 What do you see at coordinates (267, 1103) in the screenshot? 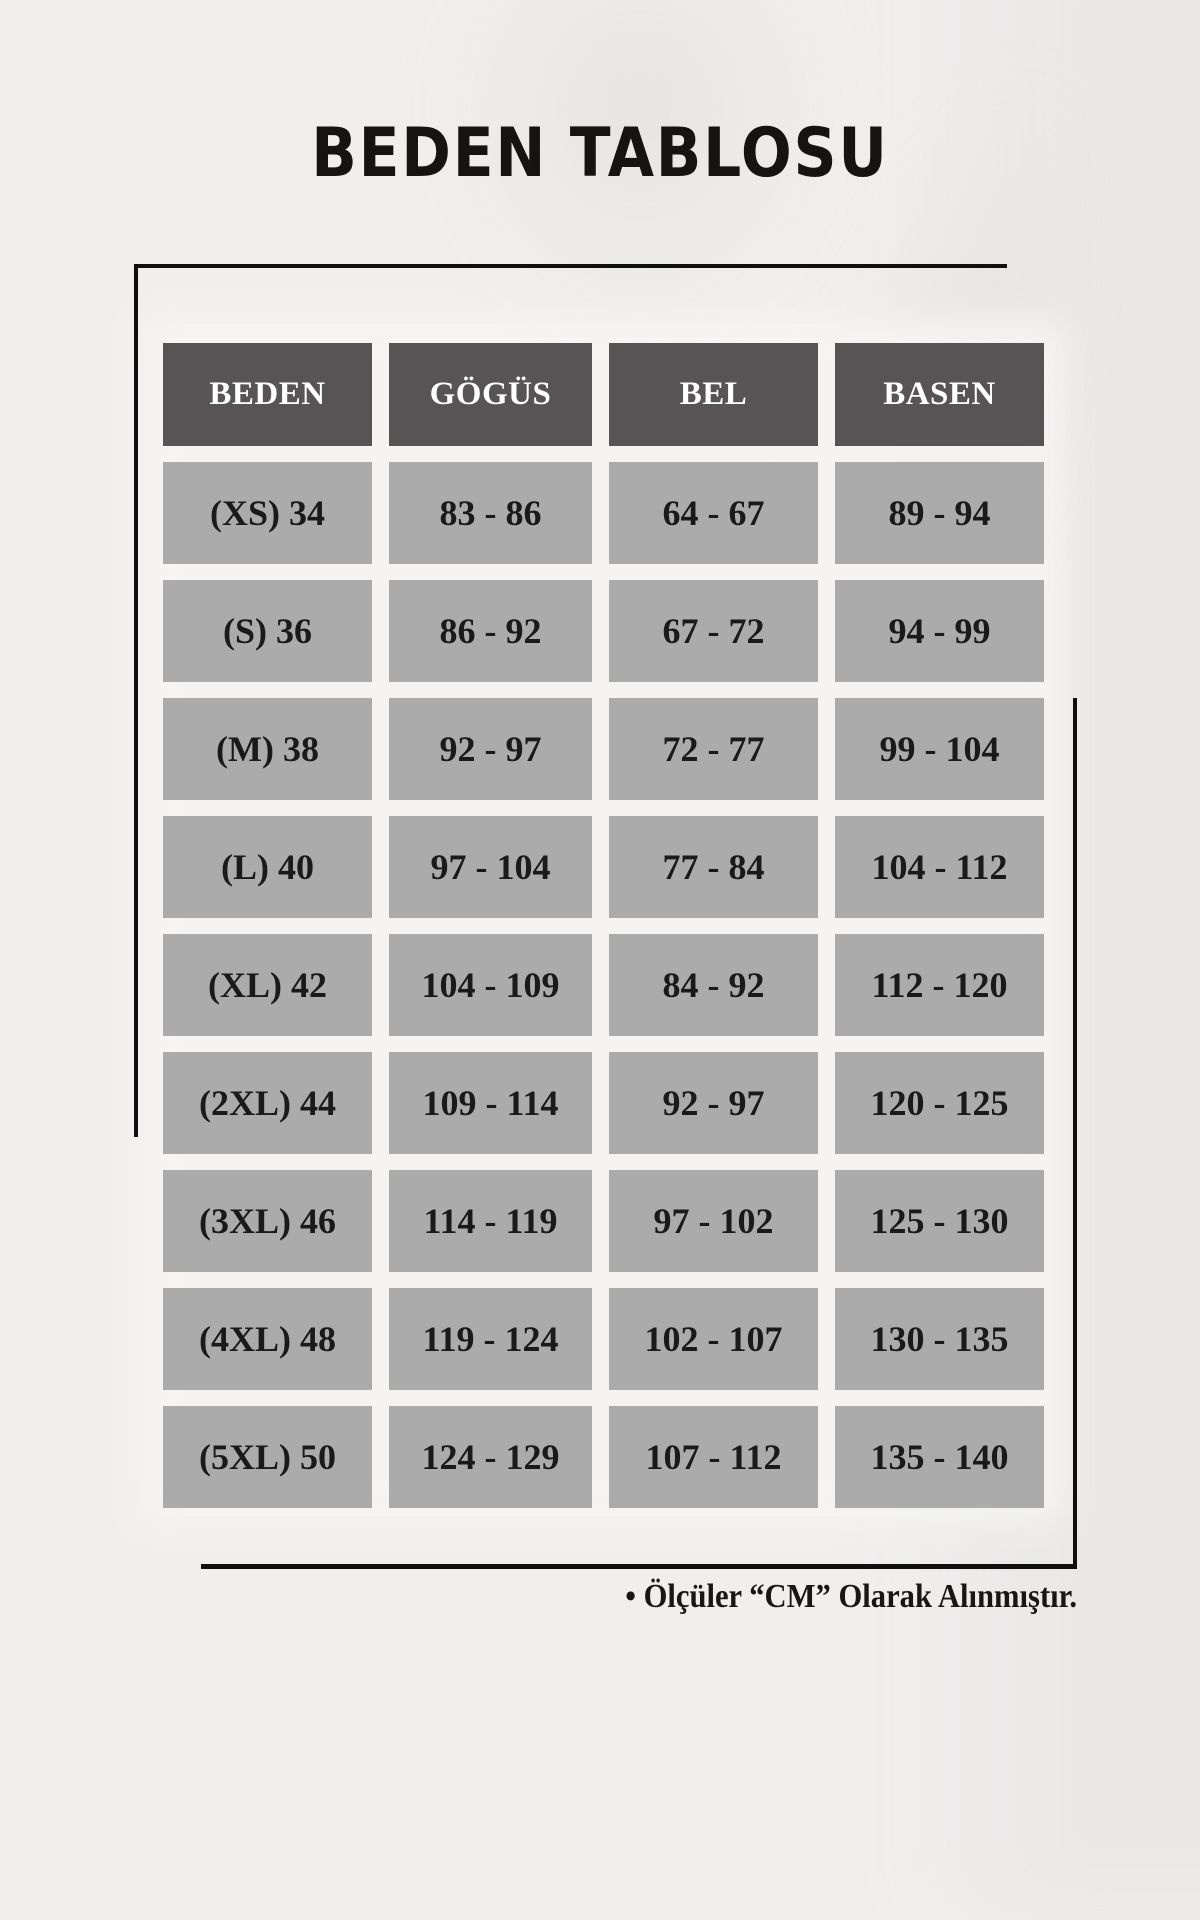
I see `size-label-cell: (2XL) 44` at bounding box center [267, 1103].